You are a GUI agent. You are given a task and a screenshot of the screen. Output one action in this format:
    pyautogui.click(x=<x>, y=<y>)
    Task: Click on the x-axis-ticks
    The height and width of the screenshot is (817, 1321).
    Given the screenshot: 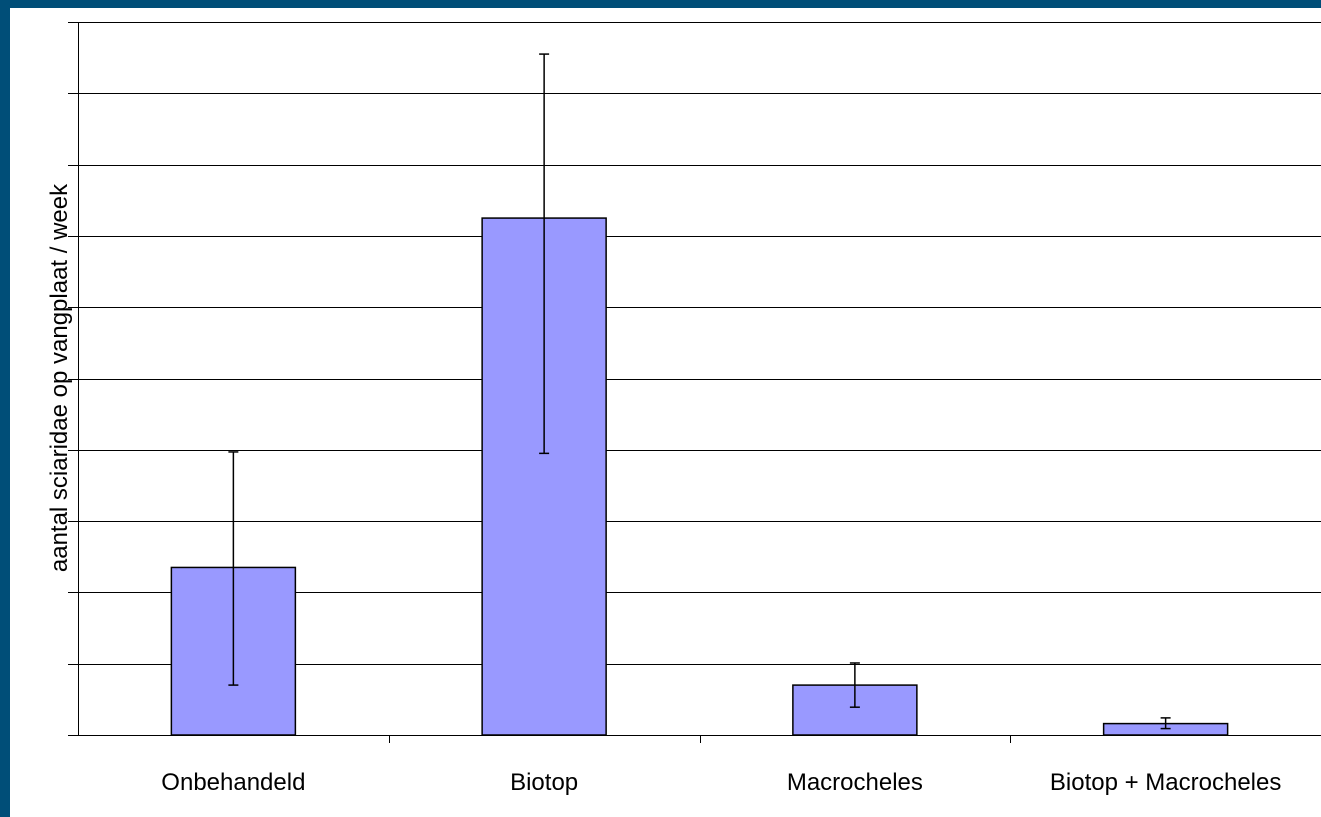 What is the action you would take?
    pyautogui.click(x=700, y=739)
    